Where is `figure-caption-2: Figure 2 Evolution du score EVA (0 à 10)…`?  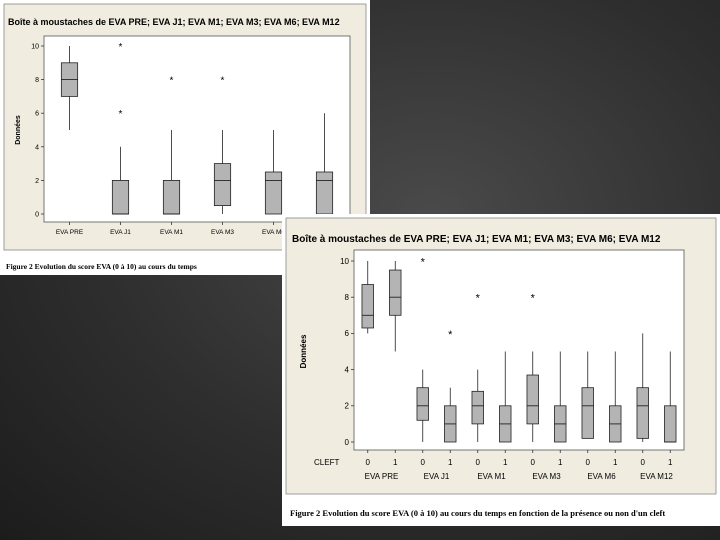 figure-caption-2: Figure 2 Evolution du score EVA (0 à 10)… is located at coordinates (478, 513).